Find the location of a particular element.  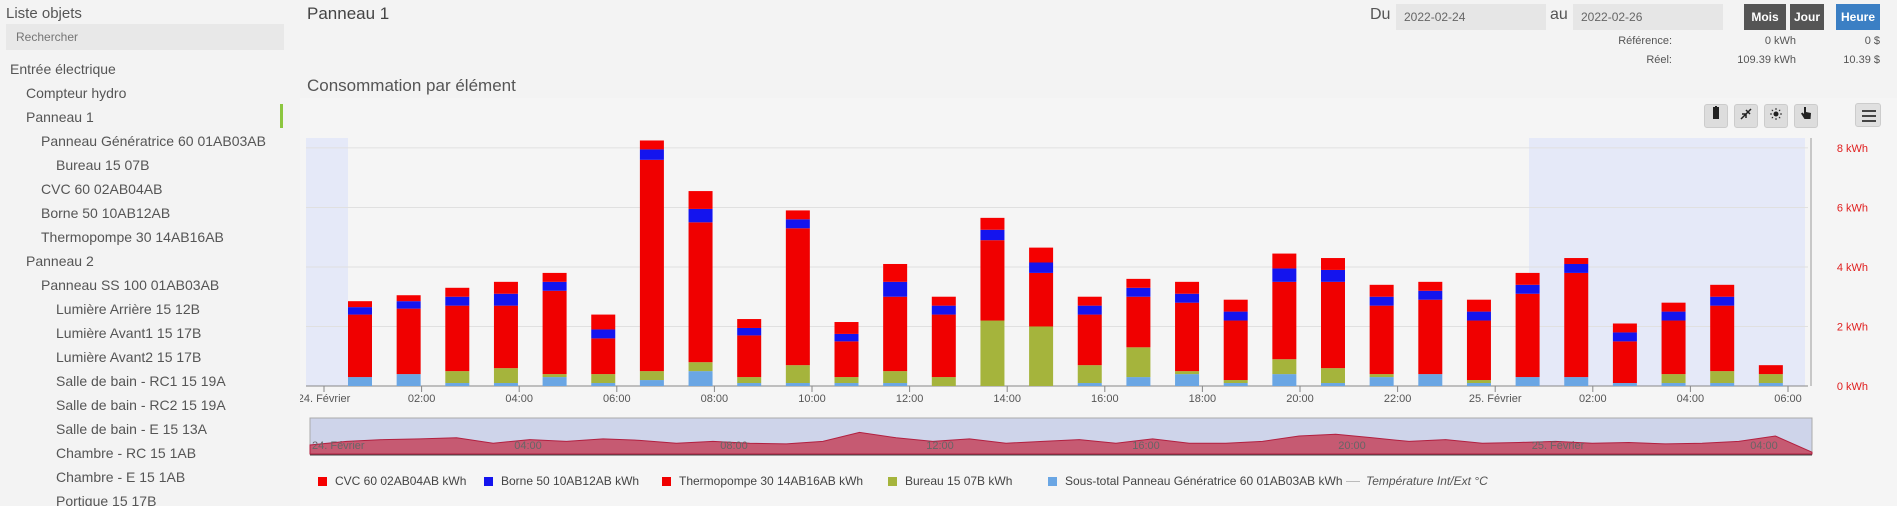

legend-item: Bureau 15 07B kWh is located at coordinates (950, 481).